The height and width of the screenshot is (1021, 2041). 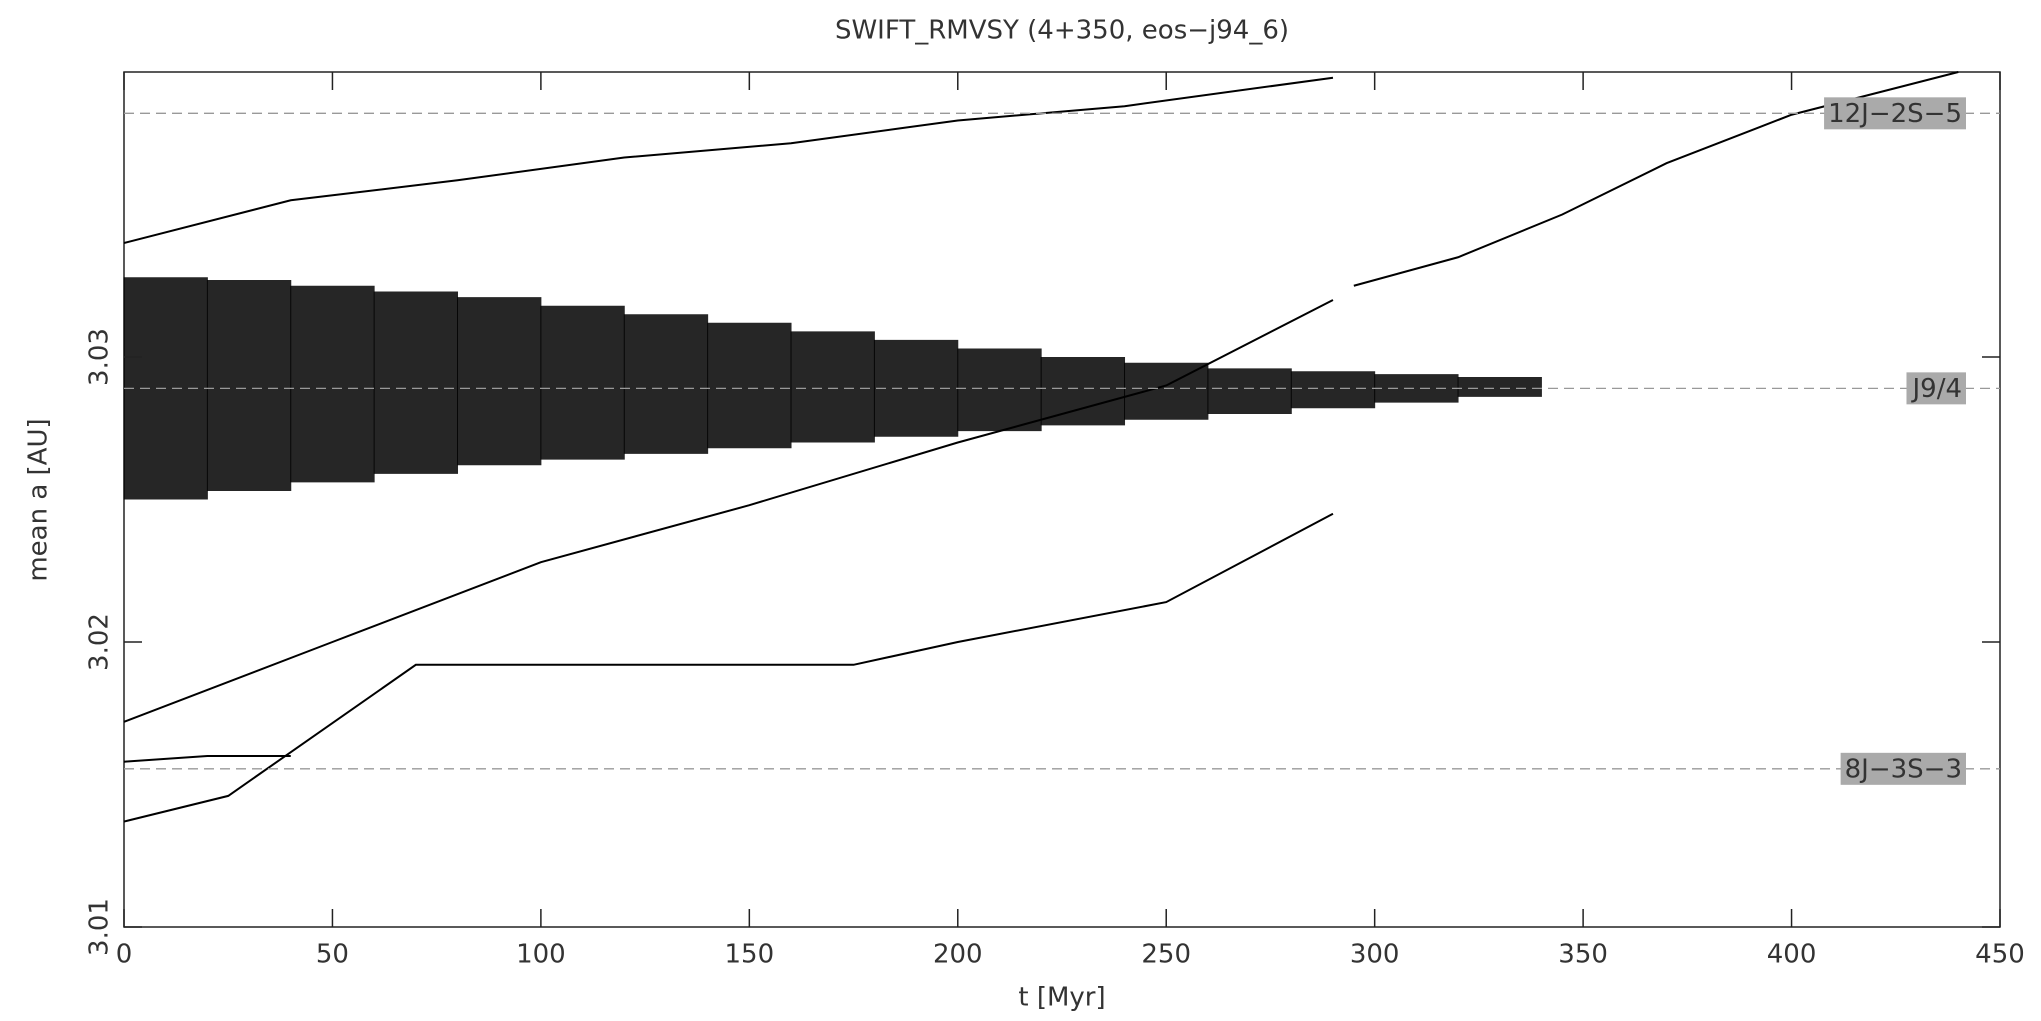 I want to click on x-axis-label: t [Myr], so click(x=1061, y=998).